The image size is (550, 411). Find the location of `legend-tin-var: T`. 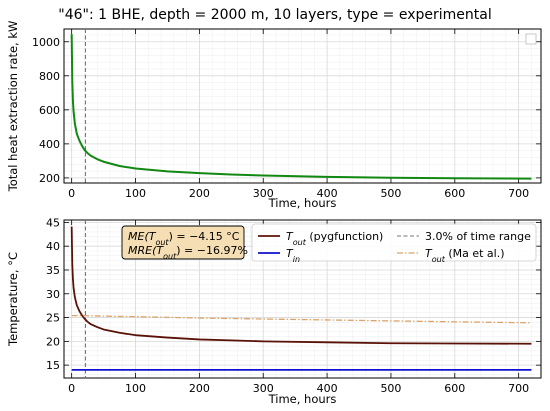

legend-tin-var: T is located at coordinates (290, 253).